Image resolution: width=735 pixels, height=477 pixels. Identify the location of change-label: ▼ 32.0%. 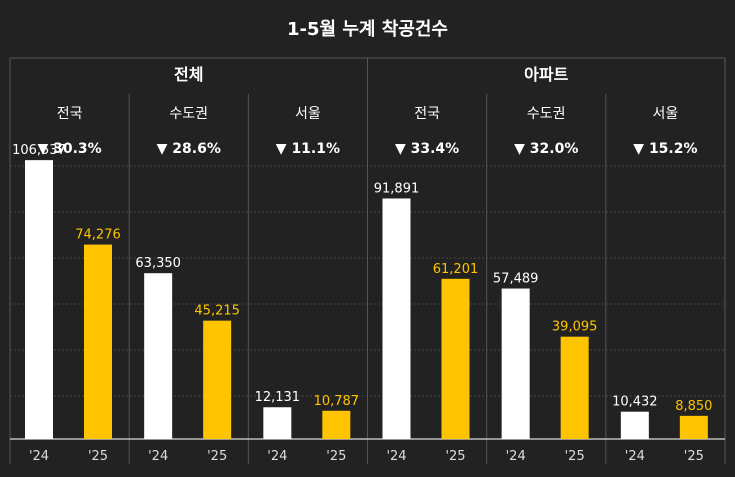
(546, 149).